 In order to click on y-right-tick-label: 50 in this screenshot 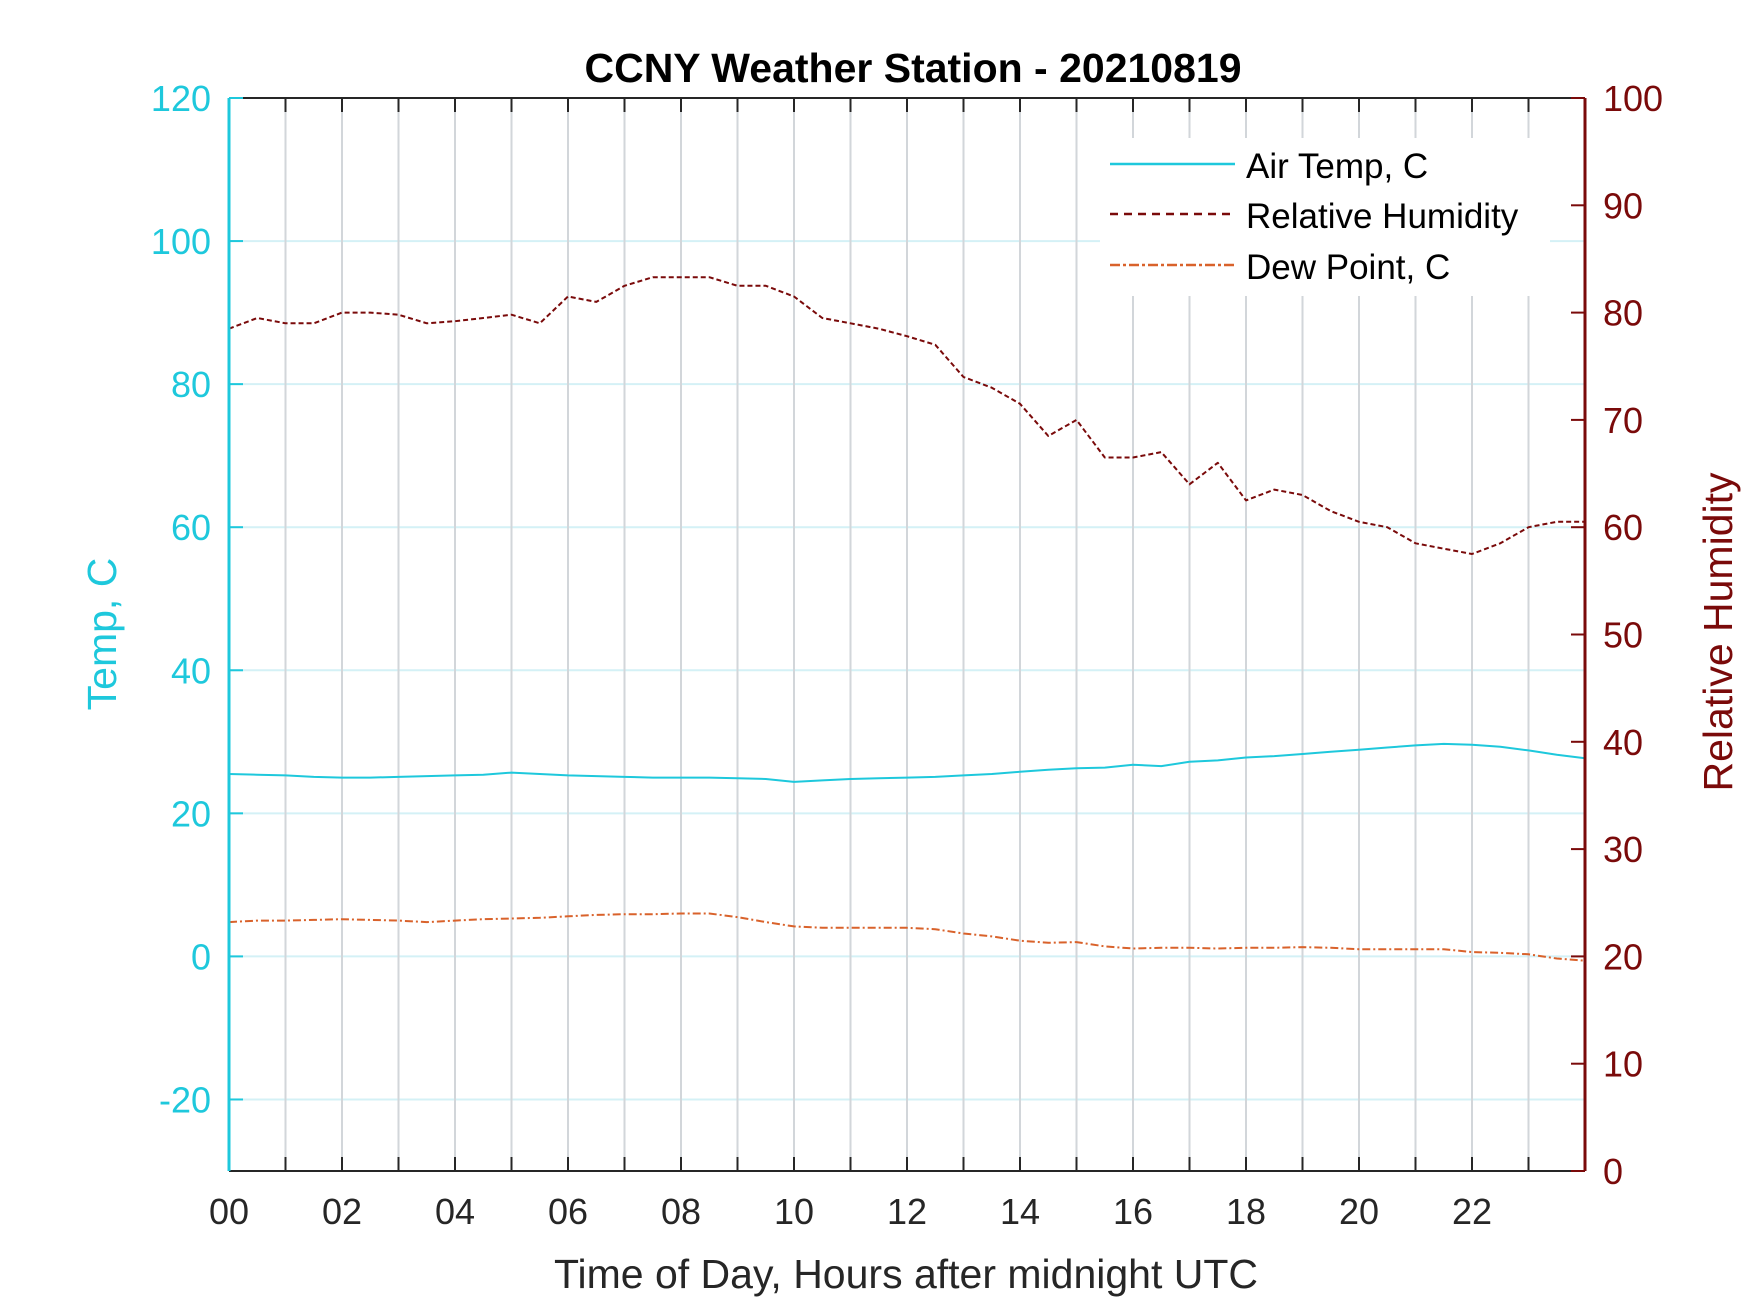, I will do `click(1623, 635)`.